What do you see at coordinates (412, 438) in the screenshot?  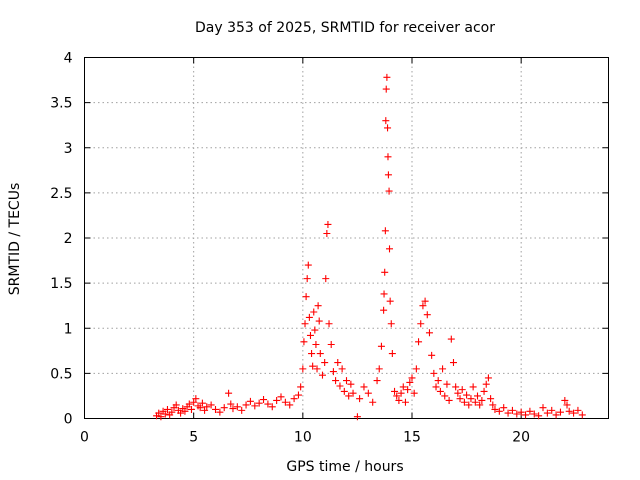 I see `x-tick-label: 15` at bounding box center [412, 438].